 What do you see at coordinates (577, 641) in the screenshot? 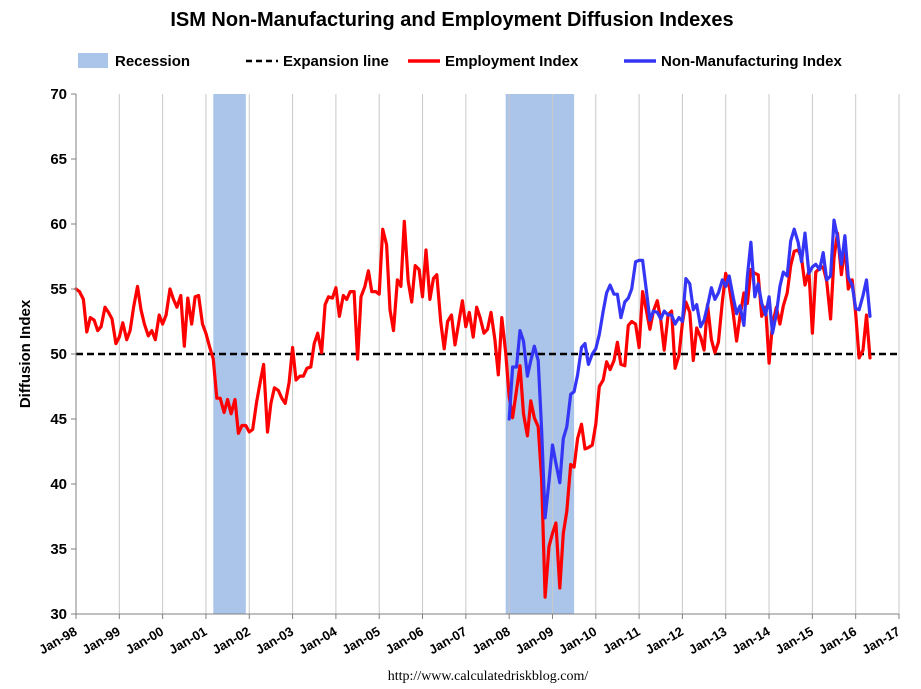
I see `x-tick-label: Jan-10` at bounding box center [577, 641].